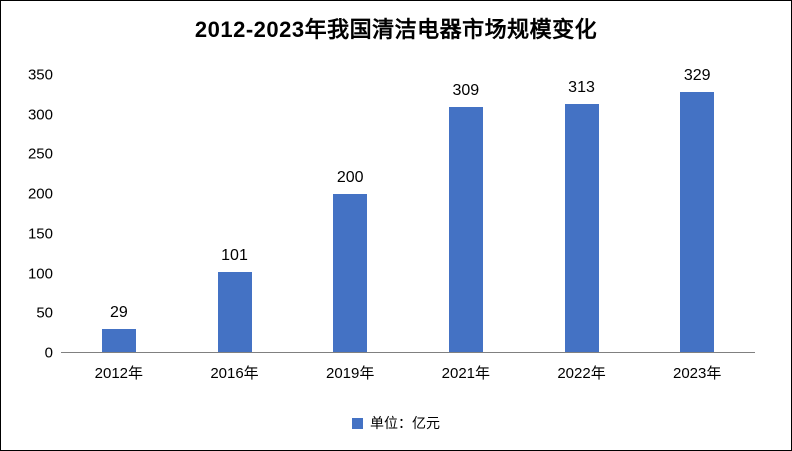 The width and height of the screenshot is (792, 451). I want to click on bar-column: 313, so click(582, 213).